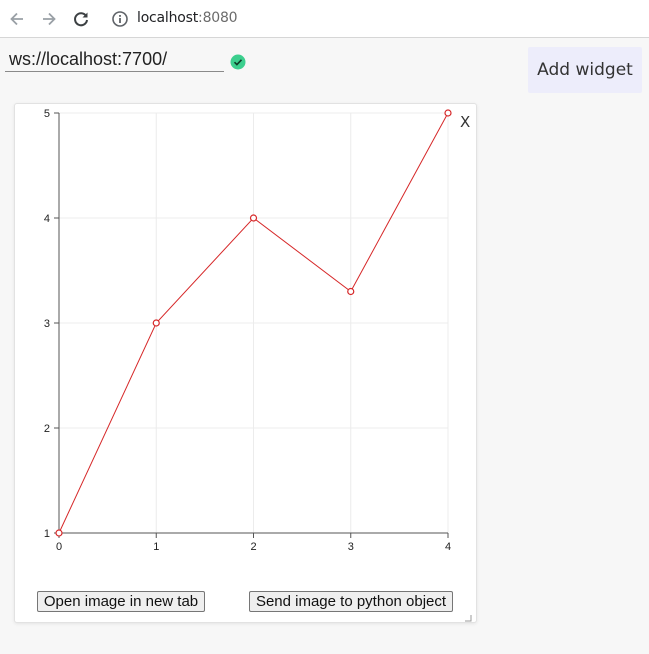 The width and height of the screenshot is (649, 654). I want to click on x-tick-label: 1, so click(156, 547).